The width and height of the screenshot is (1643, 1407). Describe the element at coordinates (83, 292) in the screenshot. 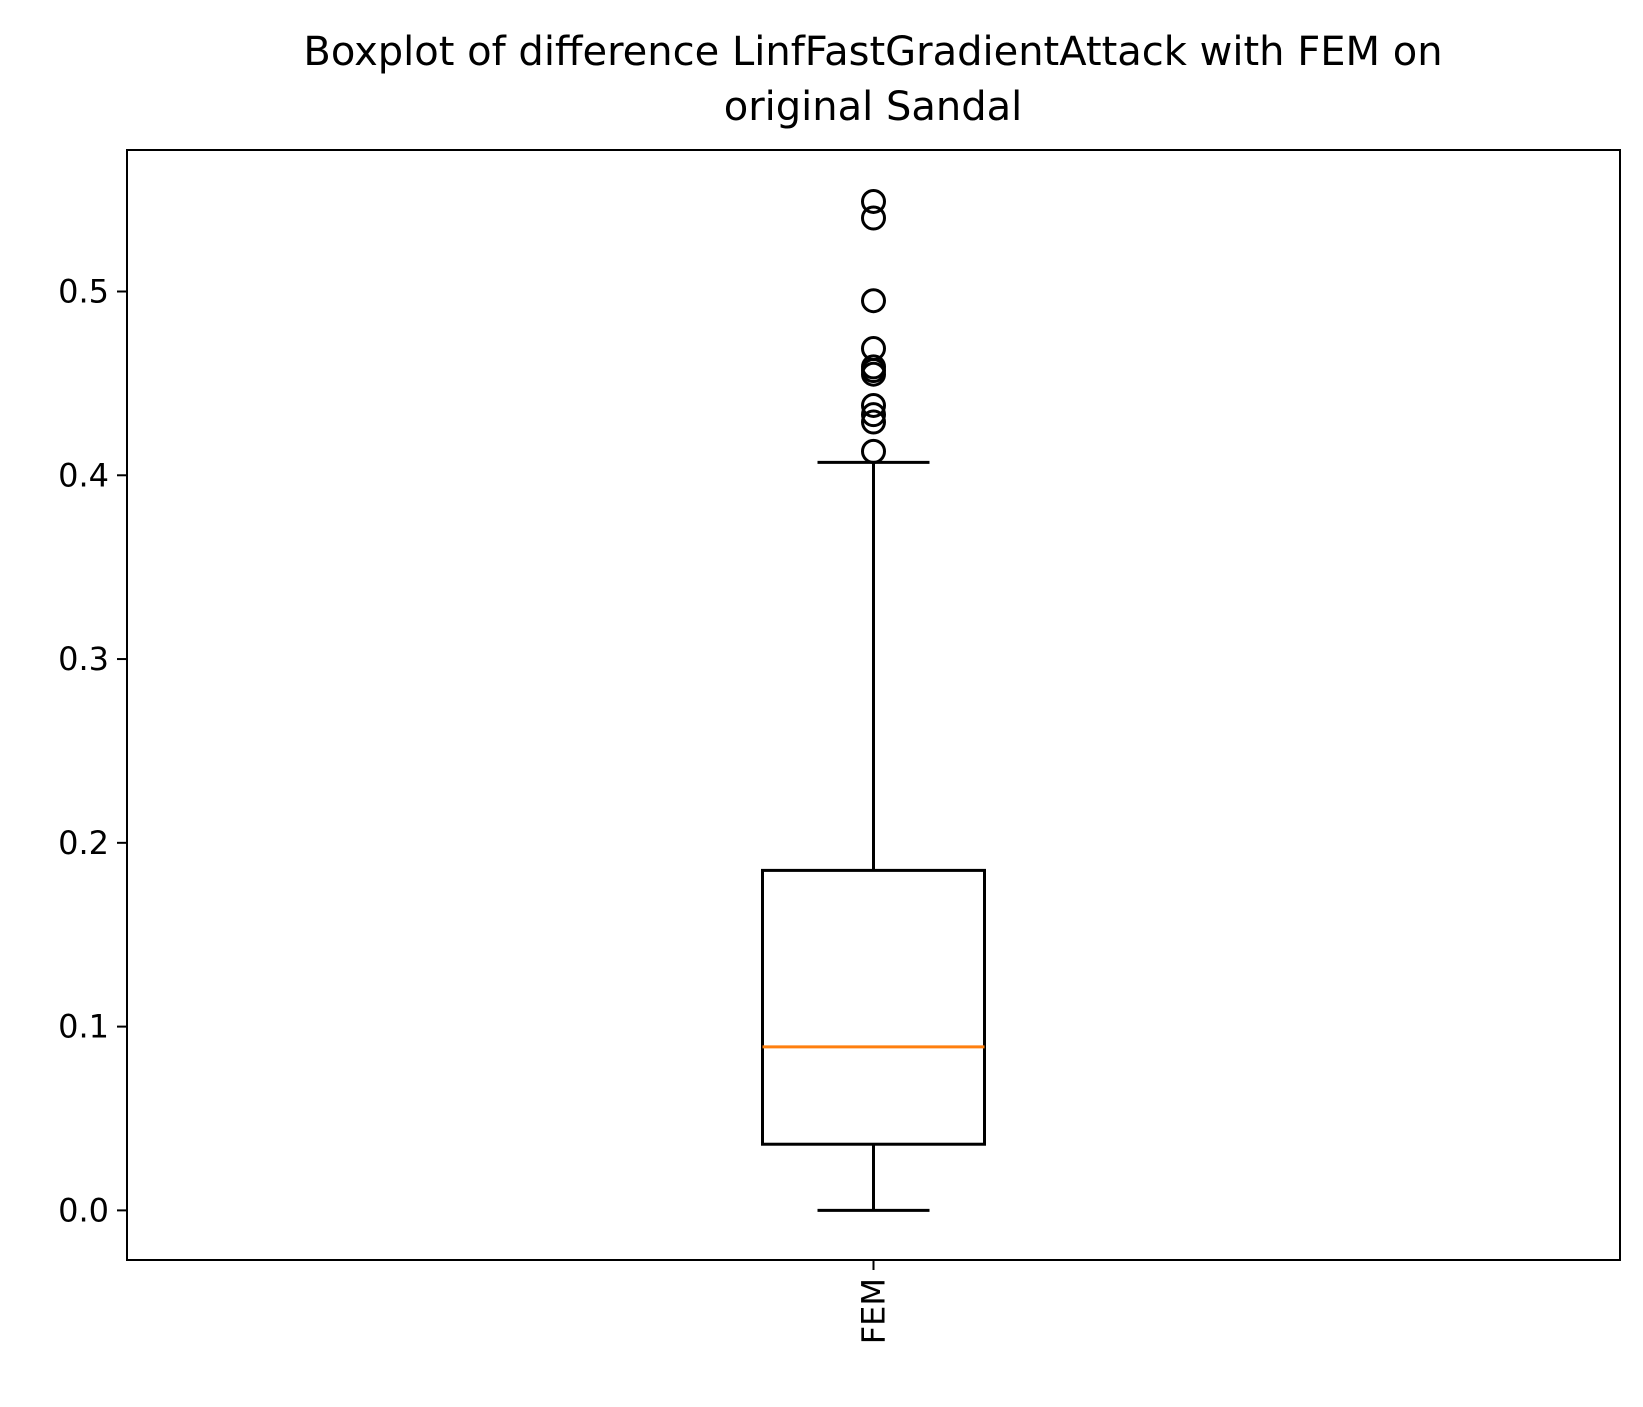

I see `y-tick-label: 0.5` at that location.